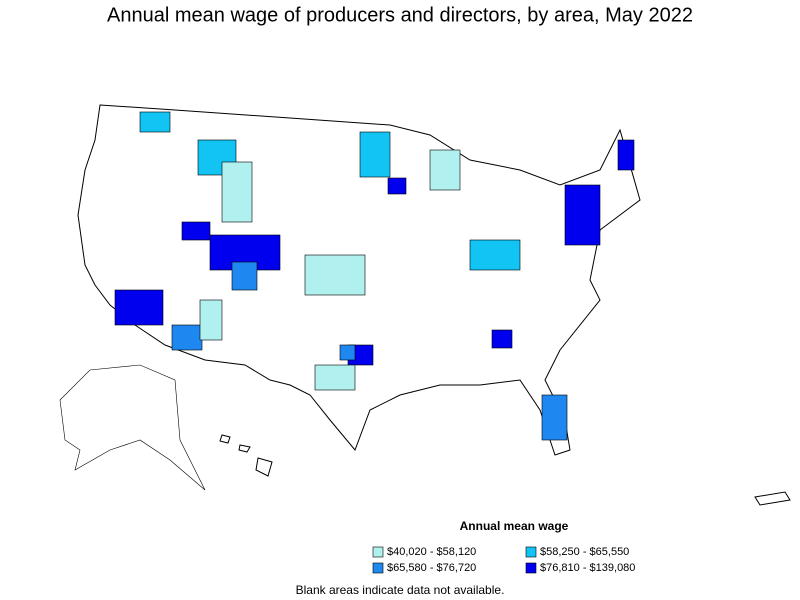  I want to click on alaska, so click(132, 427).